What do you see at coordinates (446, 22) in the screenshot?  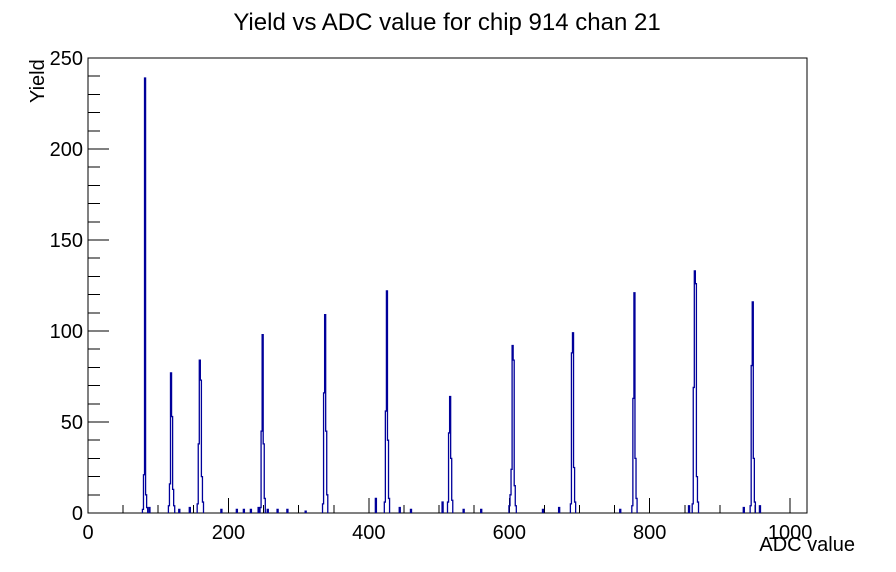 I see `chart-title: Yield vs ADC value for chip 914 chan 21` at bounding box center [446, 22].